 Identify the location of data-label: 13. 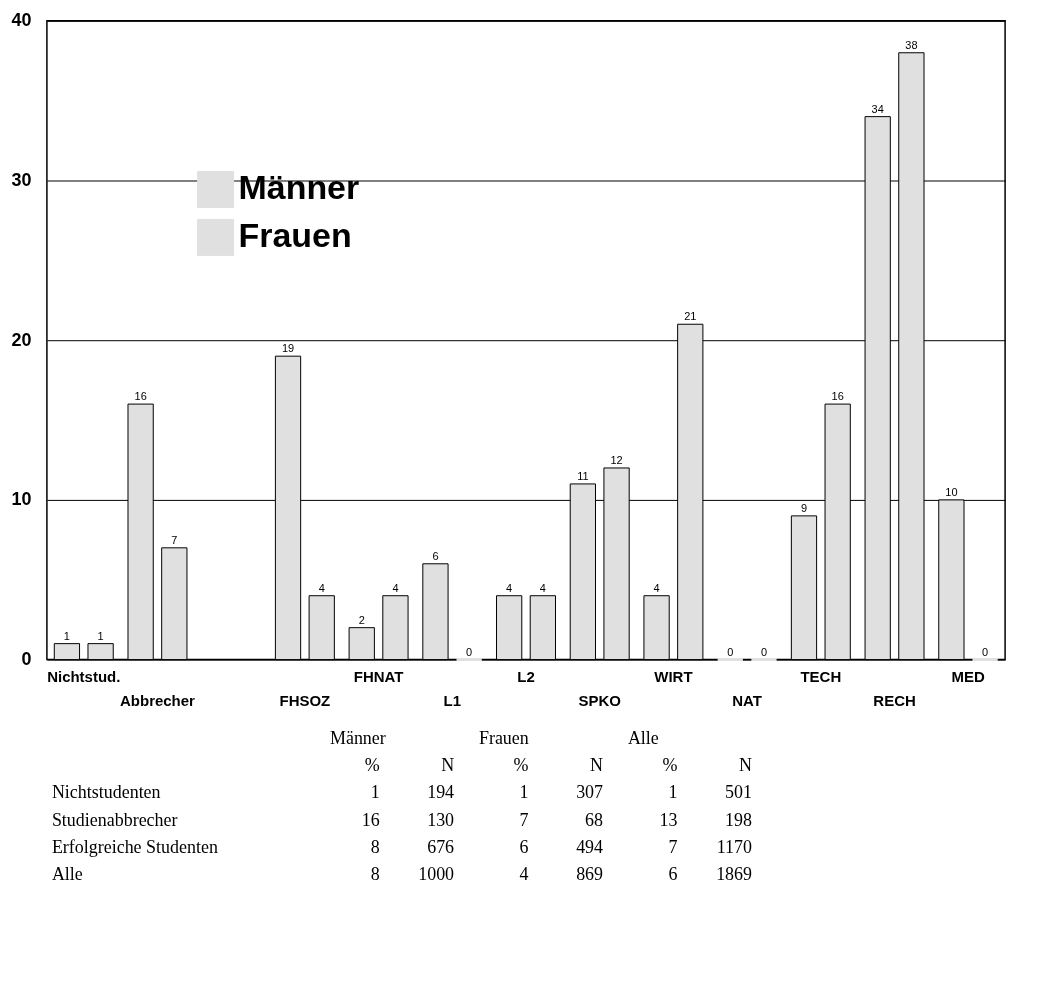
(668, 819).